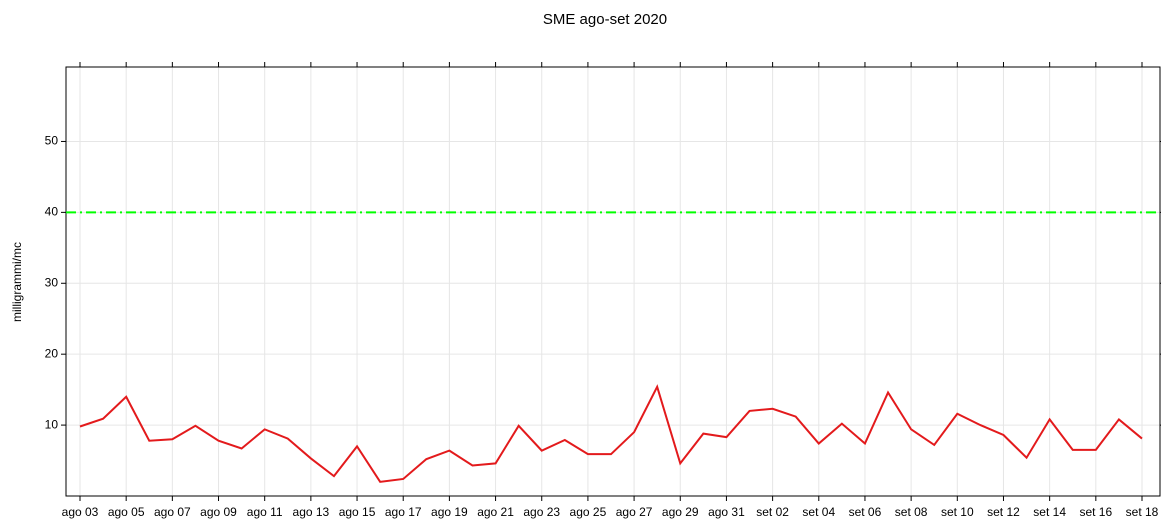  I want to click on x-tick-label: ago 23, so click(541, 512).